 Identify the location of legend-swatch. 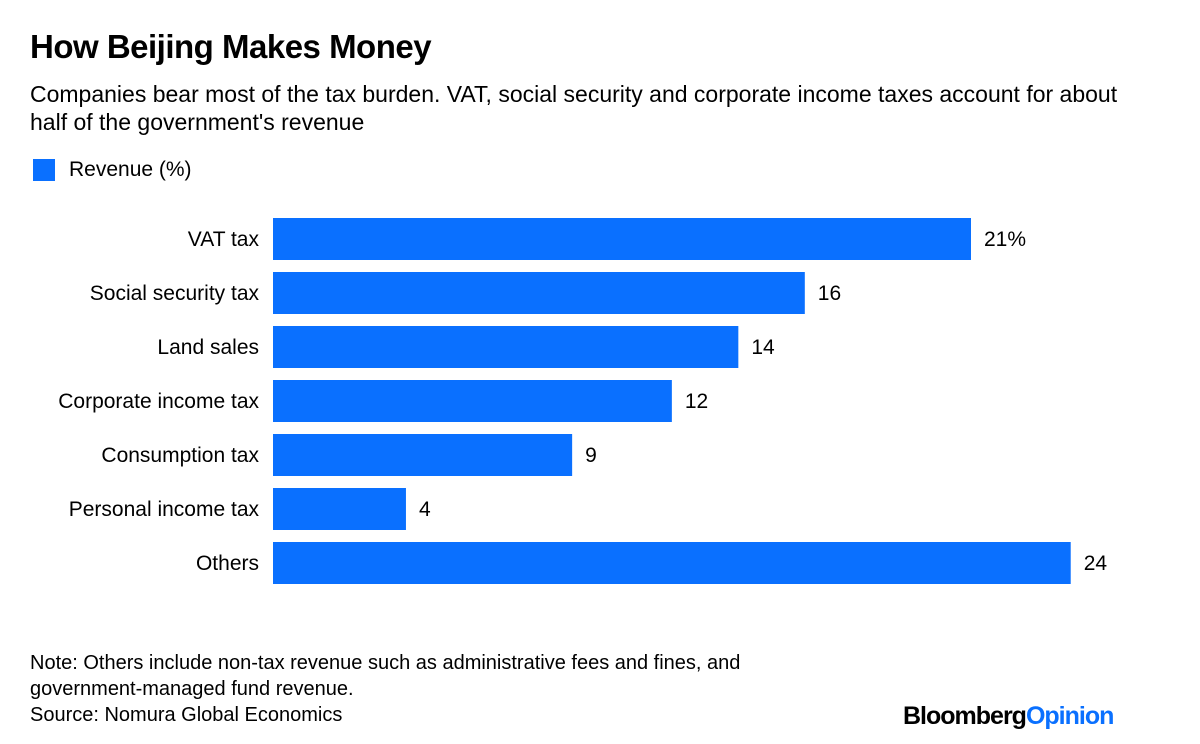
(44, 170).